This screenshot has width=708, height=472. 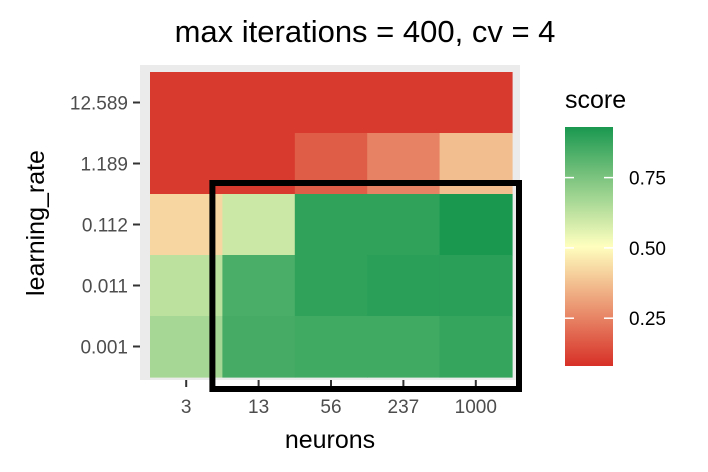 What do you see at coordinates (105, 287) in the screenshot?
I see `y-tick-label: 0.011` at bounding box center [105, 287].